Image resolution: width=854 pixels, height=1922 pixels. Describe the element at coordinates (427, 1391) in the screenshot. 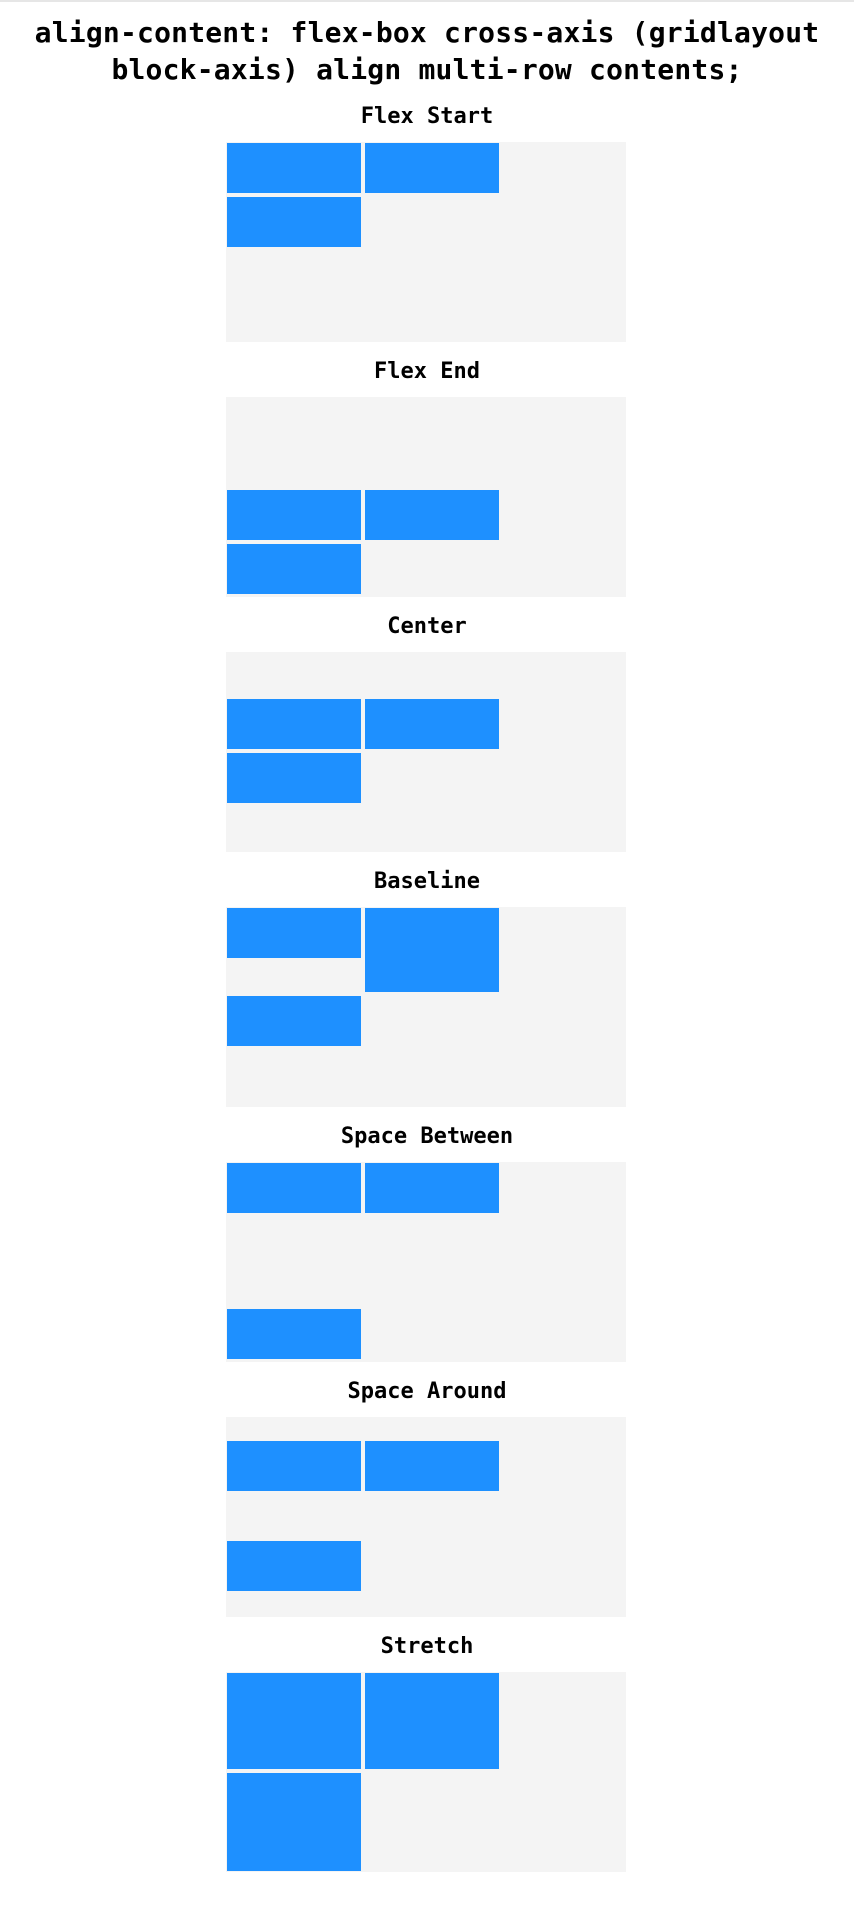

I see `section-title: Space Around` at that location.